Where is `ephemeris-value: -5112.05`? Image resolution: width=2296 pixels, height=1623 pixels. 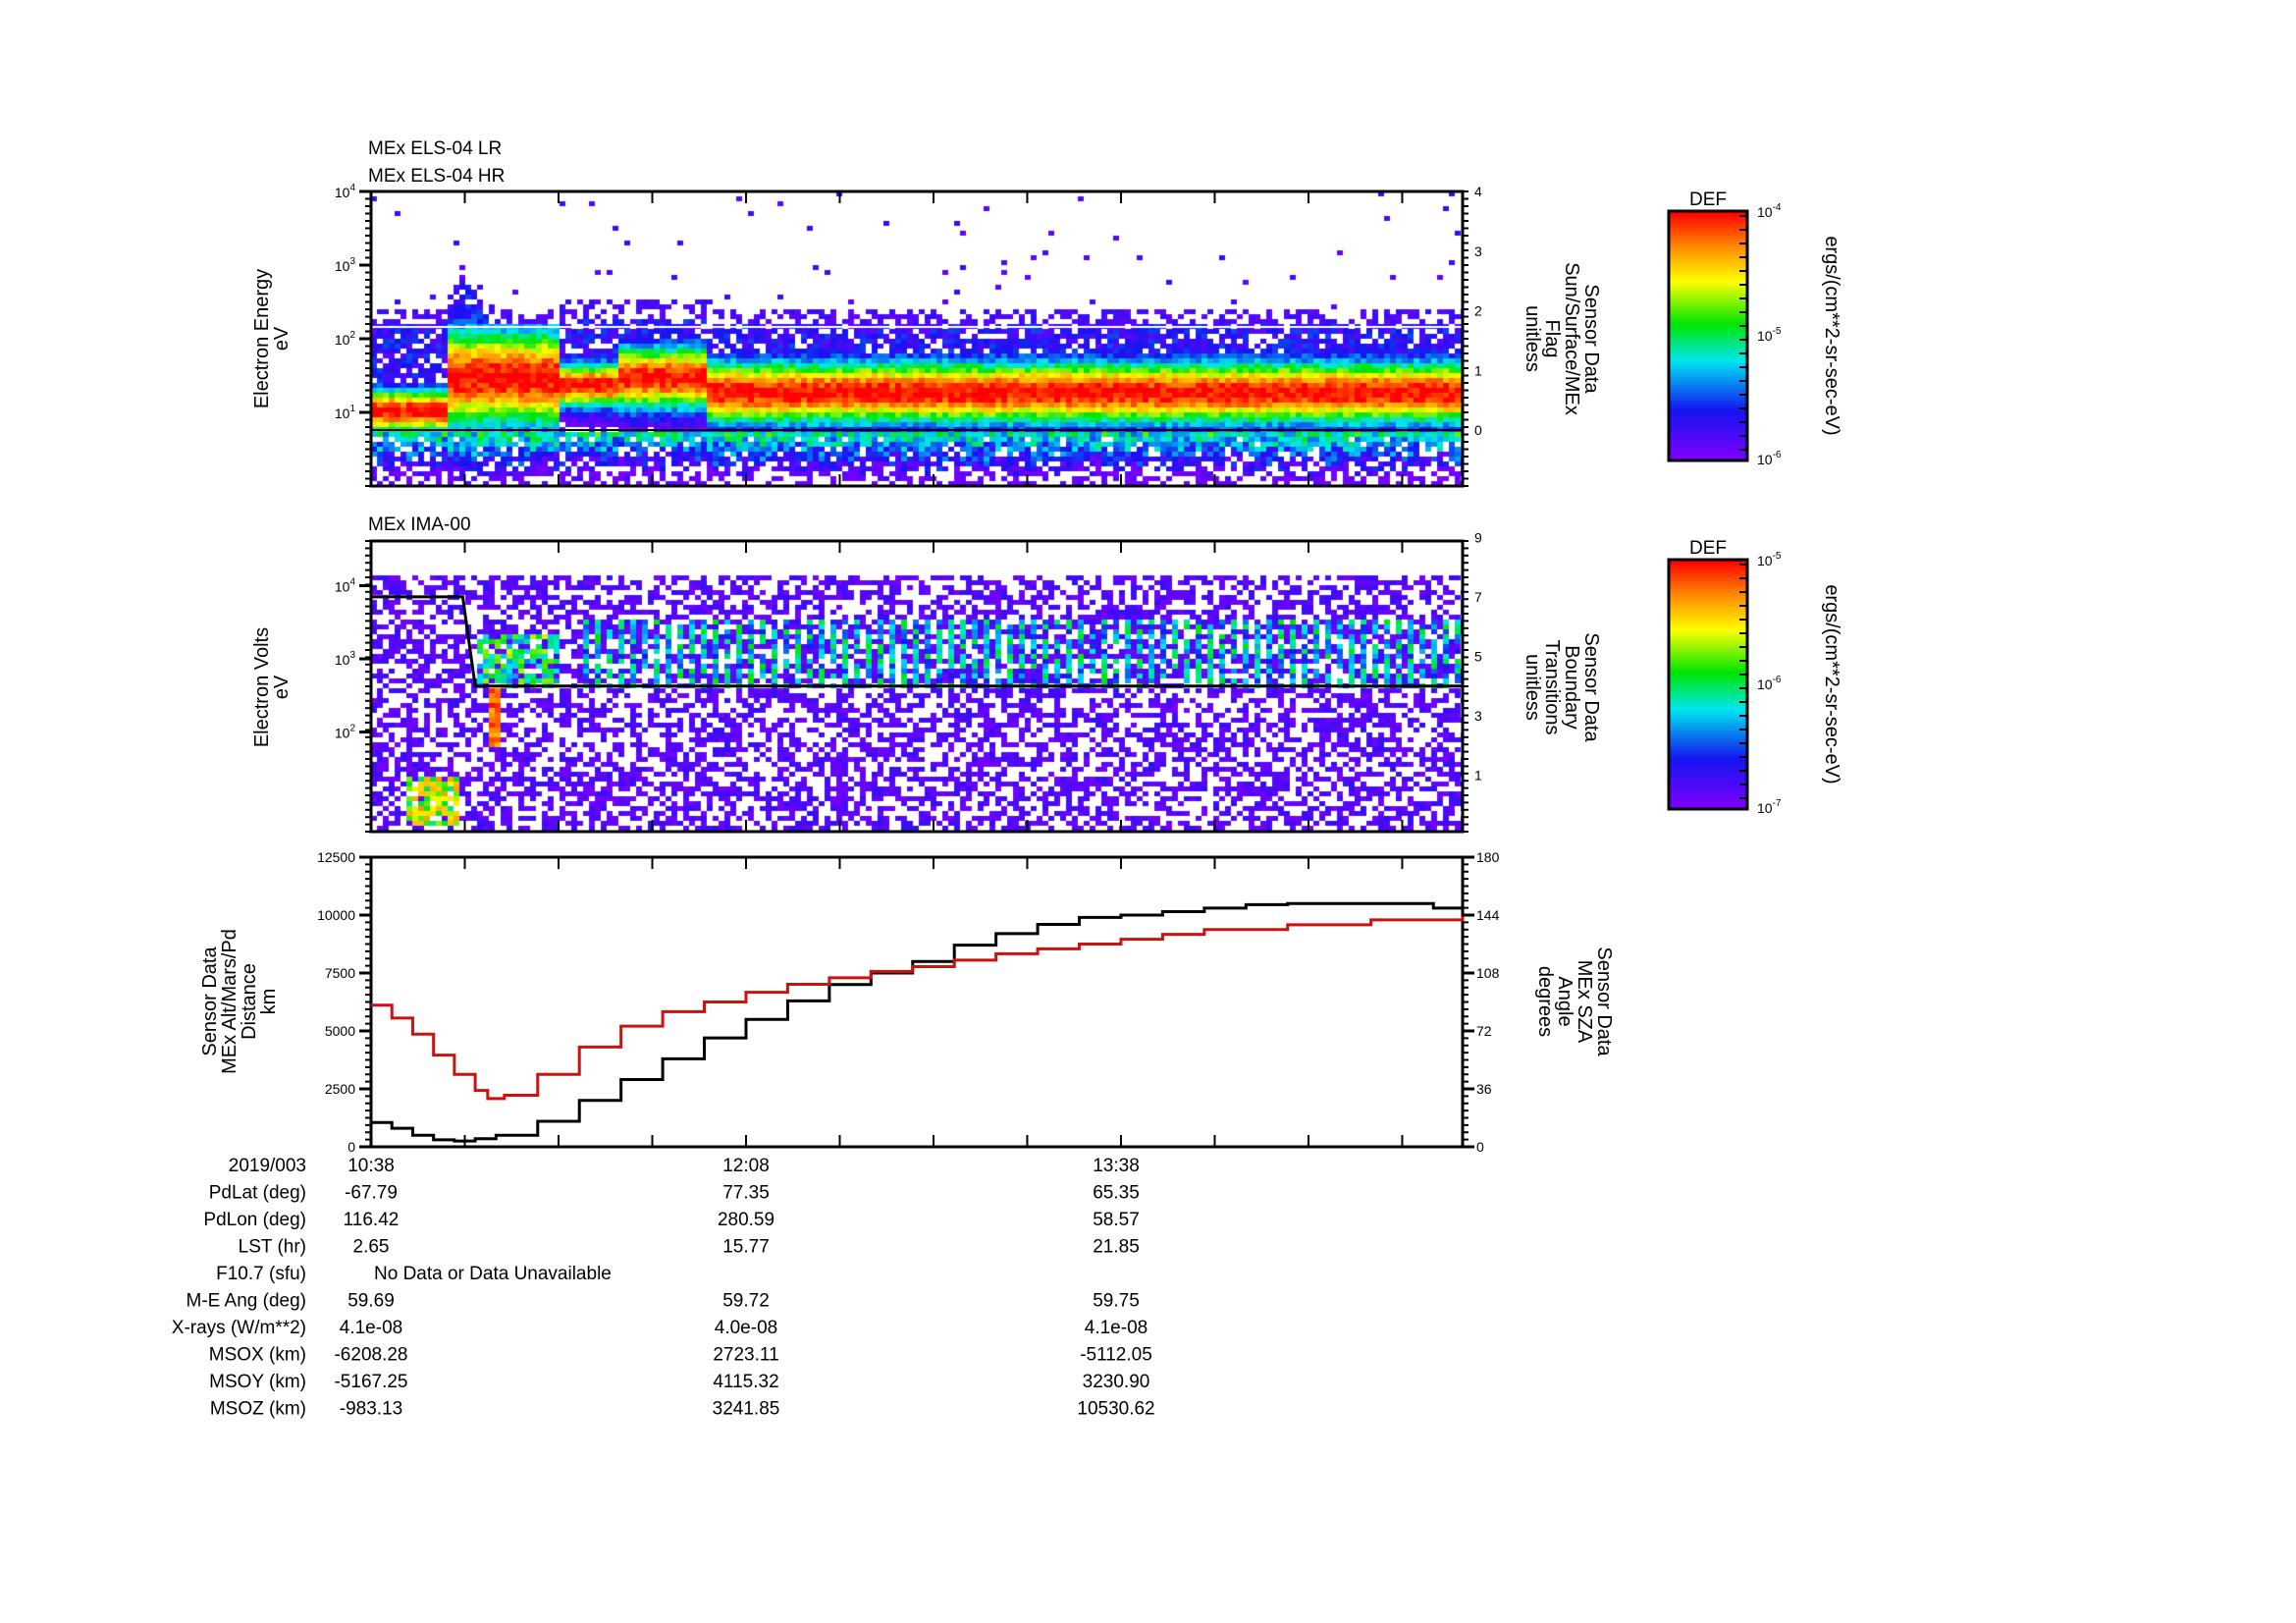
ephemeris-value: -5112.05 is located at coordinates (1116, 1356).